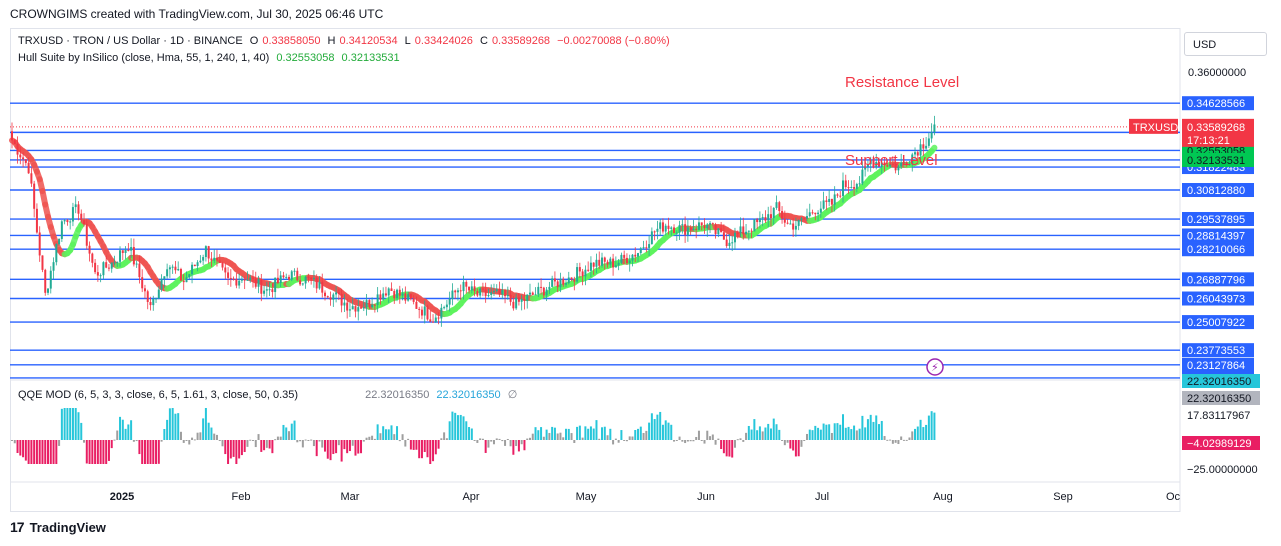  Describe the element at coordinates (1216, 280) in the screenshot. I see `level-price-tag-text: 0.26887796` at that location.